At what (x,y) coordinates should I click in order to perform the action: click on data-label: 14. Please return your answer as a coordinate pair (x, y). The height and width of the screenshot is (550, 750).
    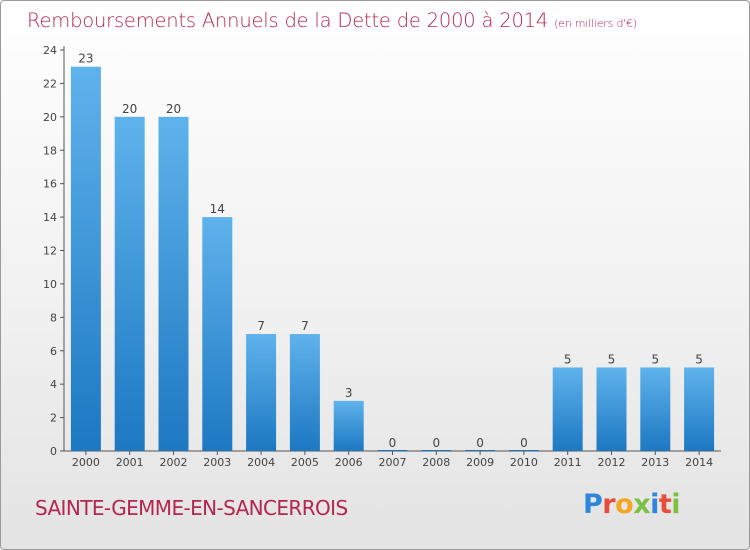
    Looking at the image, I should click on (217, 209).